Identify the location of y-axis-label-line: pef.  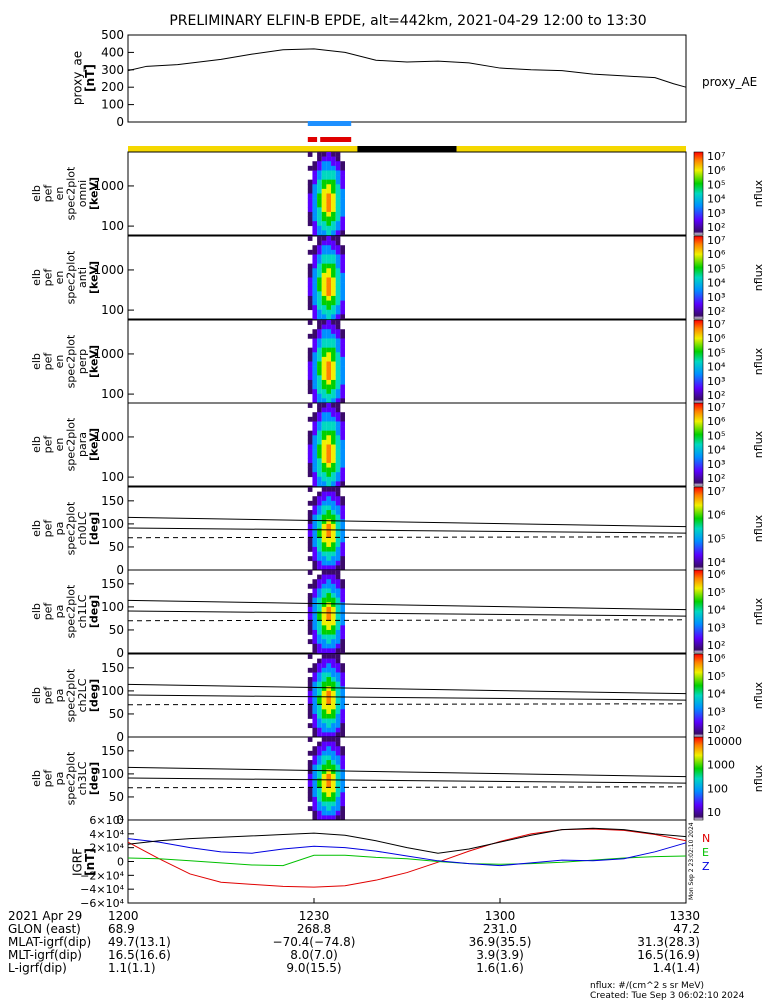
(47, 695).